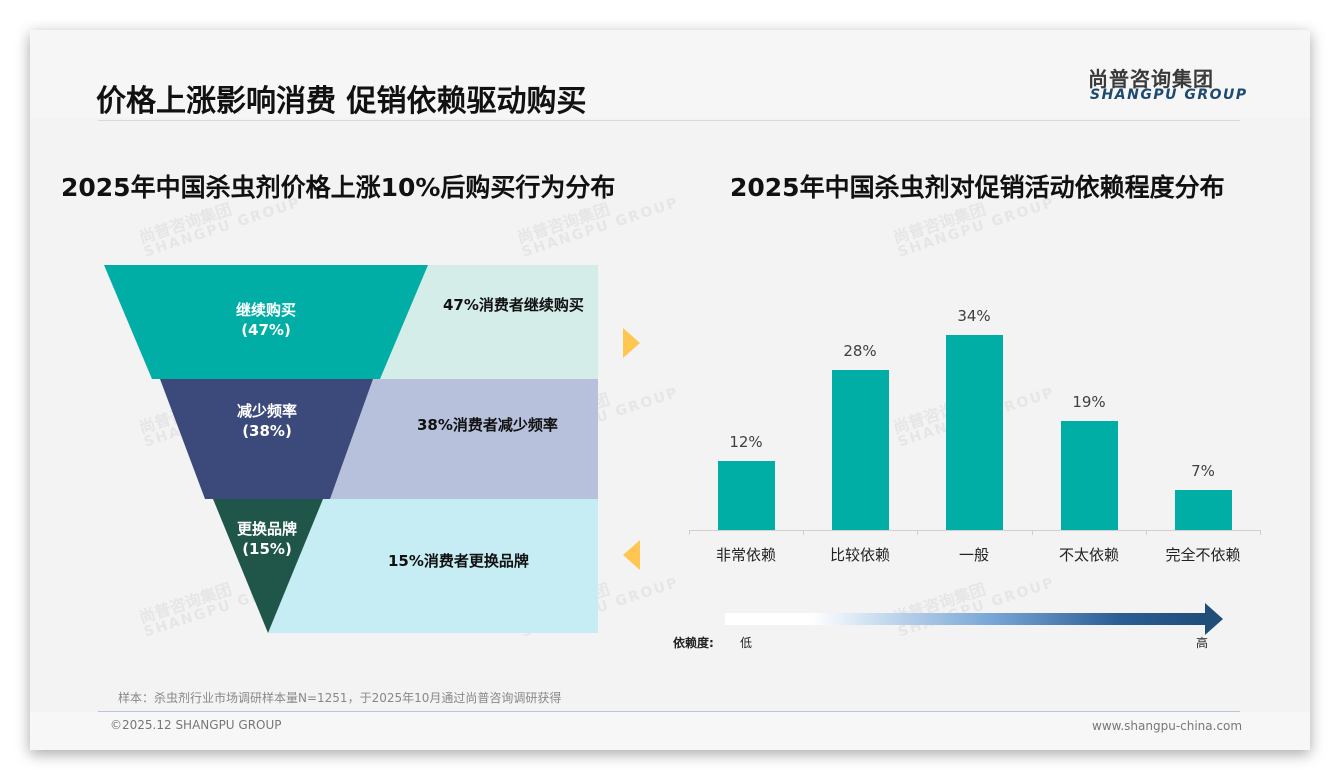 This screenshot has width=1340, height=780. What do you see at coordinates (487, 425) in the screenshot?
I see `funnel-annotation-reduce: 38%消费者减少频率` at bounding box center [487, 425].